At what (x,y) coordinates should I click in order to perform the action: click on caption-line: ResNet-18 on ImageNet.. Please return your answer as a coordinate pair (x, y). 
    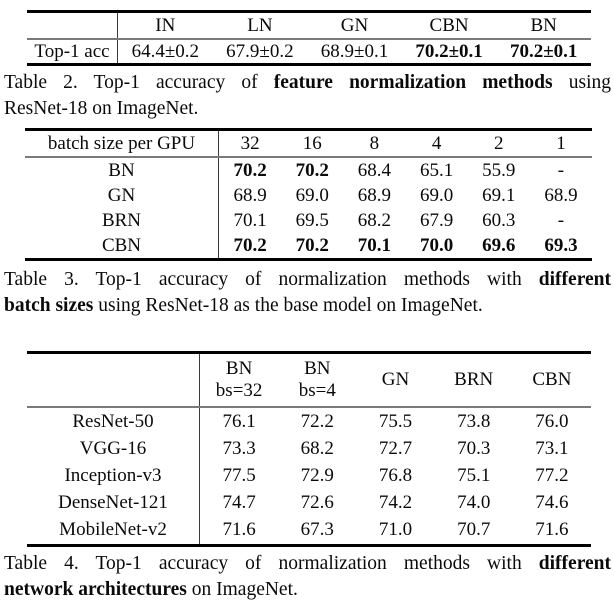
    Looking at the image, I should click on (307, 109).